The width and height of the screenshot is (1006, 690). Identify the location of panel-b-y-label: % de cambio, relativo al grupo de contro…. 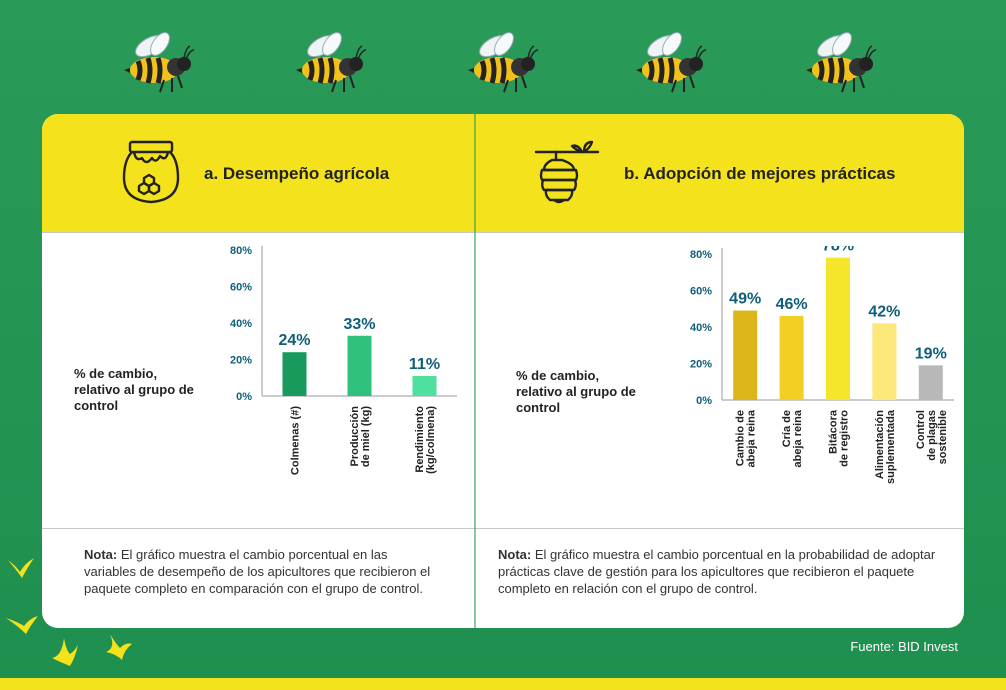
(576, 391).